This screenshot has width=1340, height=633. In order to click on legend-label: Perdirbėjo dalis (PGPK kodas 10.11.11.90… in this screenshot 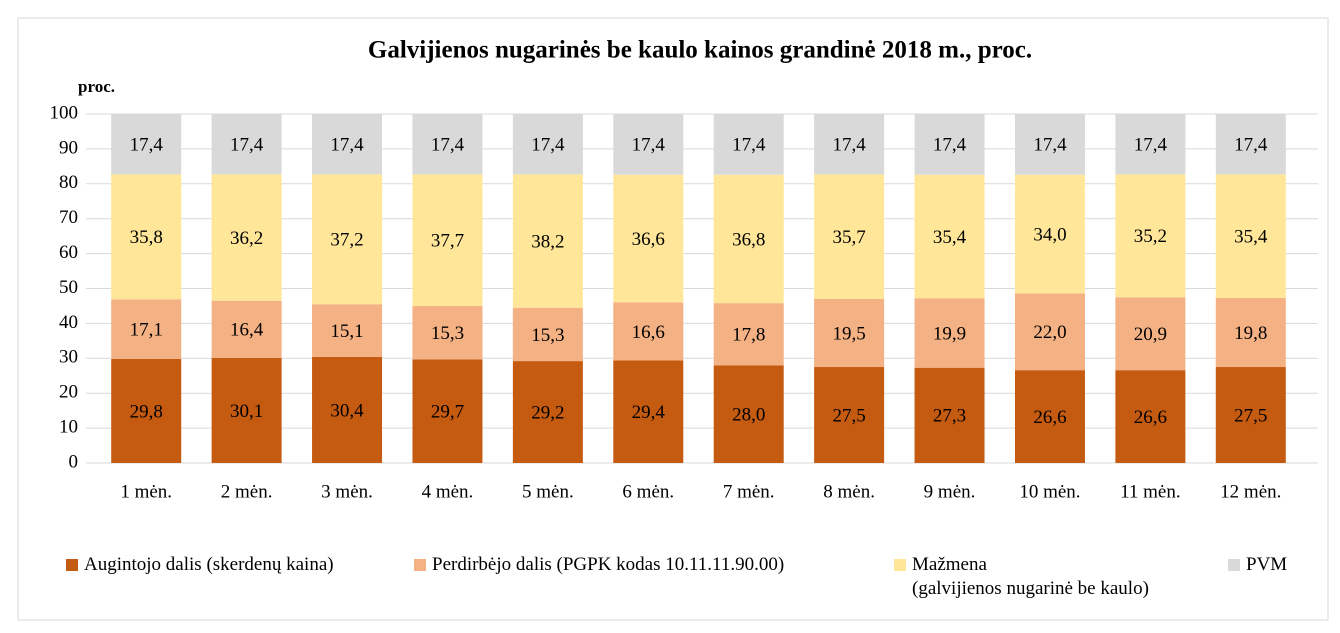, I will do `click(608, 564)`.